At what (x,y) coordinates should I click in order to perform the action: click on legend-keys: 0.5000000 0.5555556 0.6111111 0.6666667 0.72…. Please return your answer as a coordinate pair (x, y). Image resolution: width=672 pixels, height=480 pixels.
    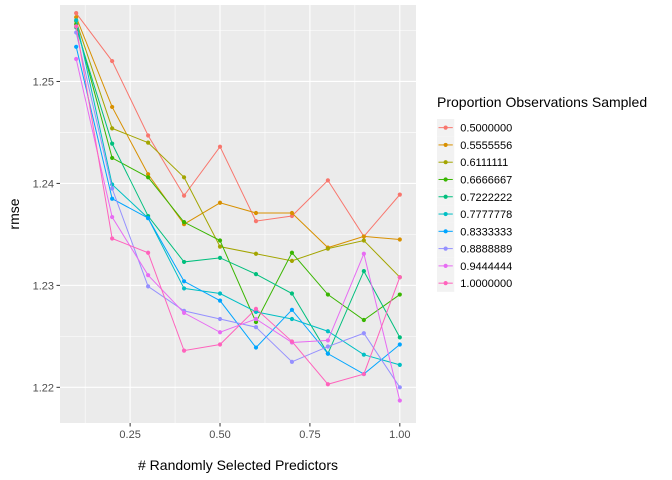
    Looking at the image, I should click on (474, 205).